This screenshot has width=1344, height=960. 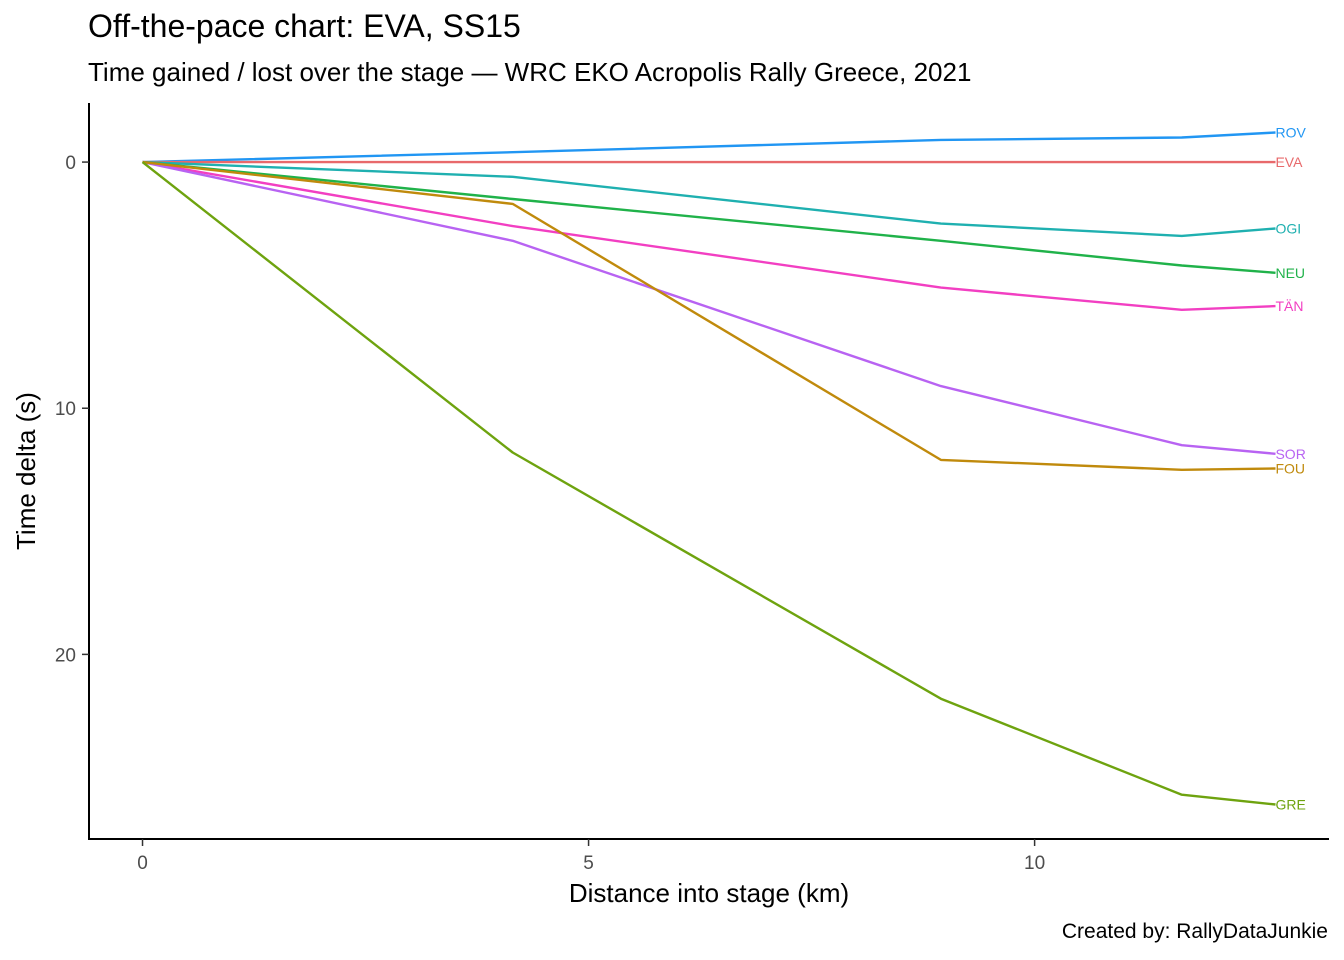 What do you see at coordinates (1194, 931) in the screenshot?
I see `chart-caption: Created by: RallyDataJunkie` at bounding box center [1194, 931].